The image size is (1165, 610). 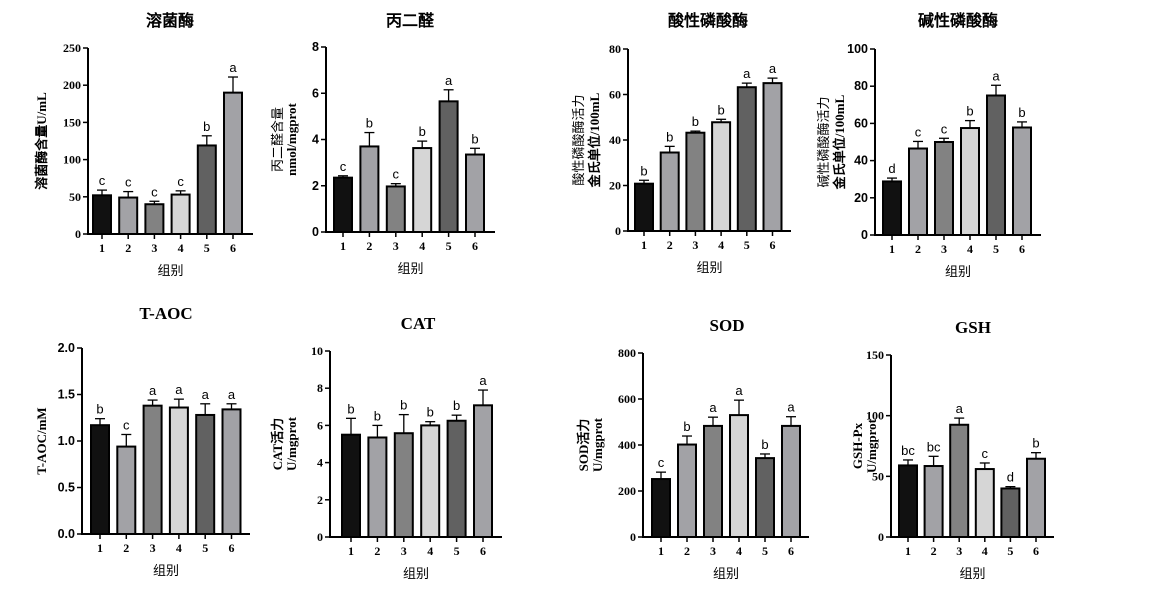 I want to click on y-axis-label: CAT活力, so click(x=277, y=444).